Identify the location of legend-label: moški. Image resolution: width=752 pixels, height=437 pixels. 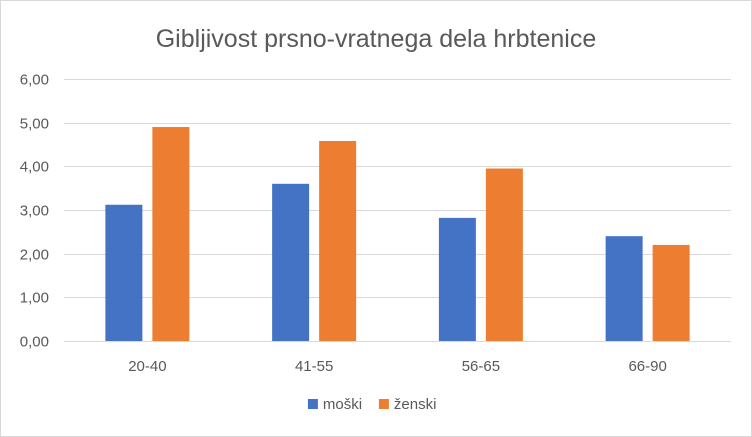
(342, 404).